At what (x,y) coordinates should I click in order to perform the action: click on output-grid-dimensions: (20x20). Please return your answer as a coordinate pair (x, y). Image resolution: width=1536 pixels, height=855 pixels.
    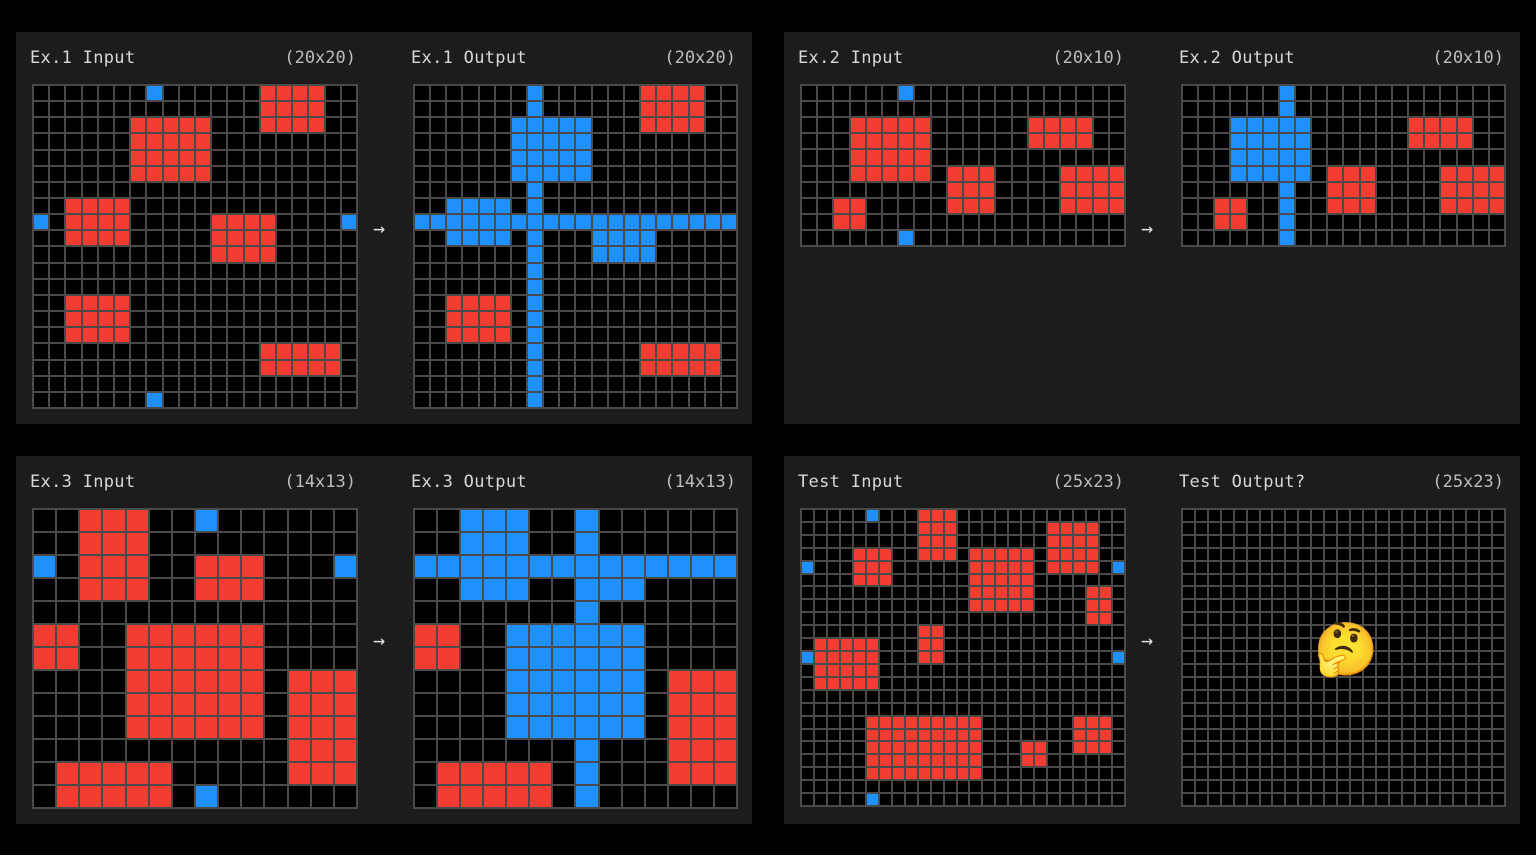
    Looking at the image, I should click on (700, 58).